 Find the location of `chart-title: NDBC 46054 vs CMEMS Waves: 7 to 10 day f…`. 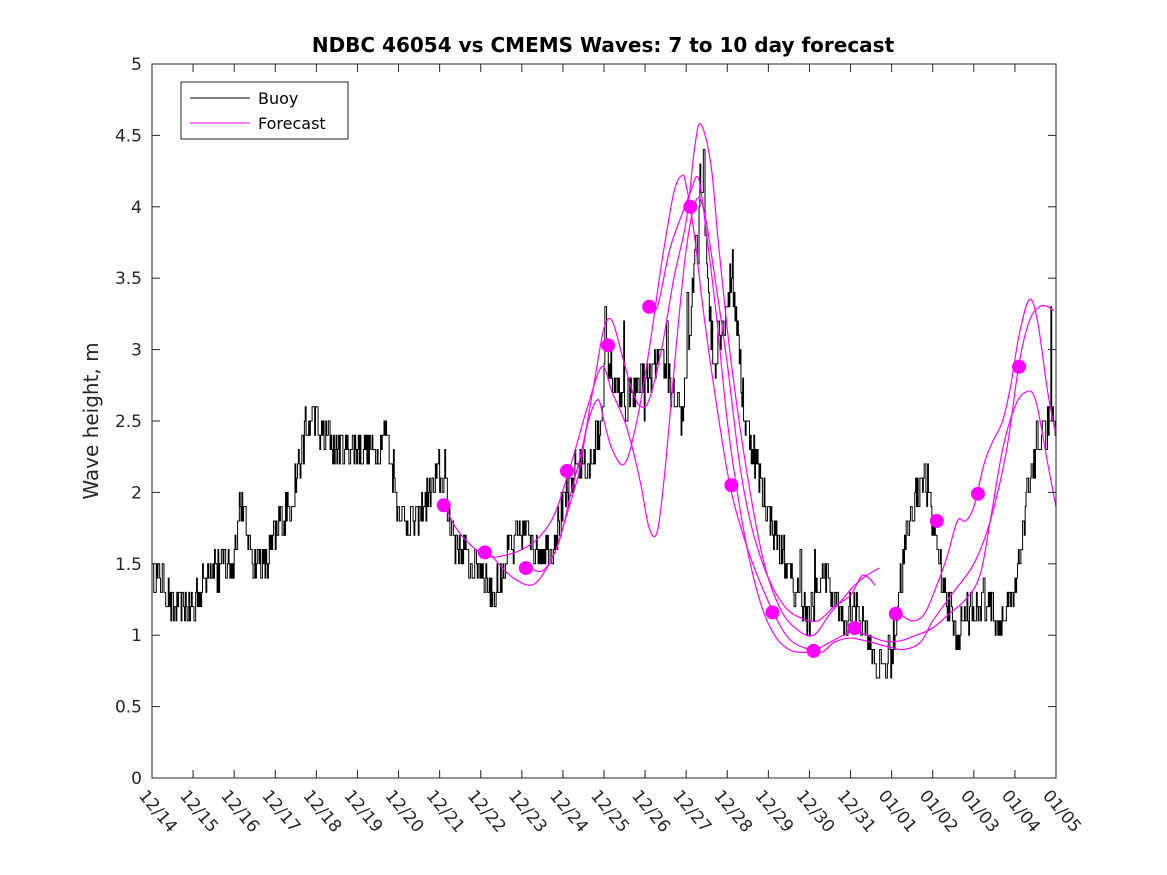

chart-title: NDBC 46054 vs CMEMS Waves: 7 to 10 day f… is located at coordinates (603, 45).